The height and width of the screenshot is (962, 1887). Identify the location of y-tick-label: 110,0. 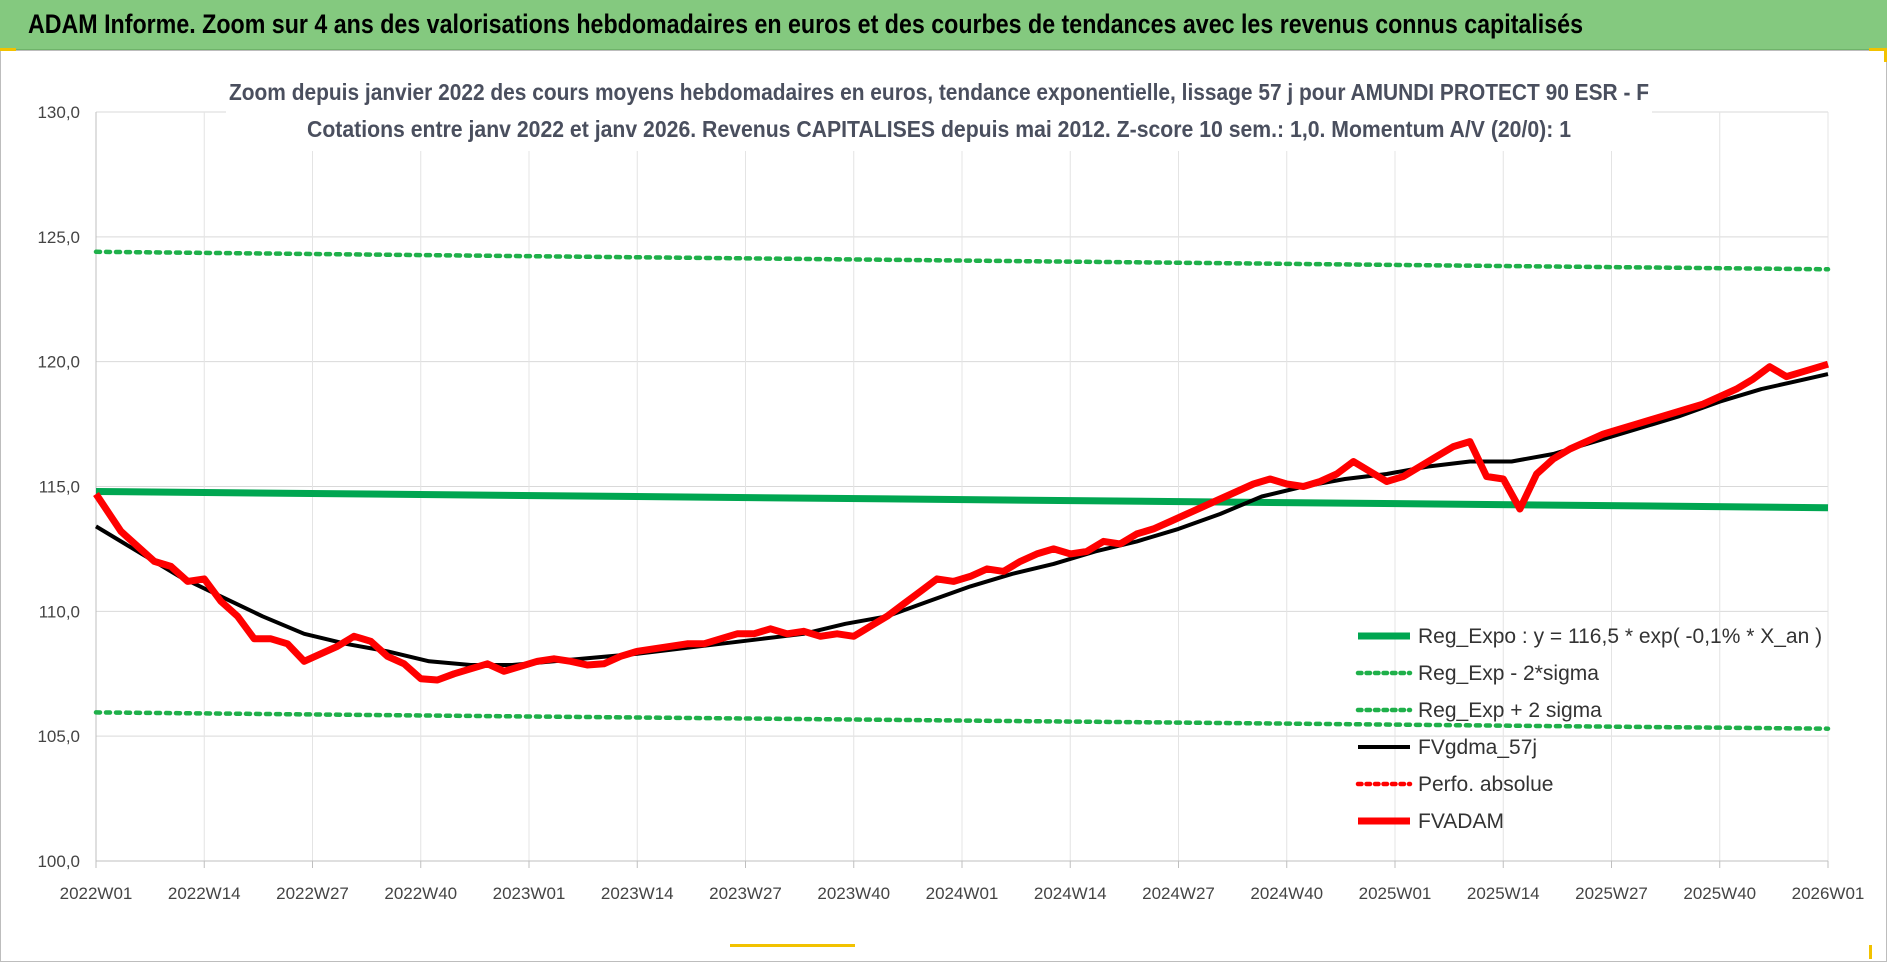
(59, 611).